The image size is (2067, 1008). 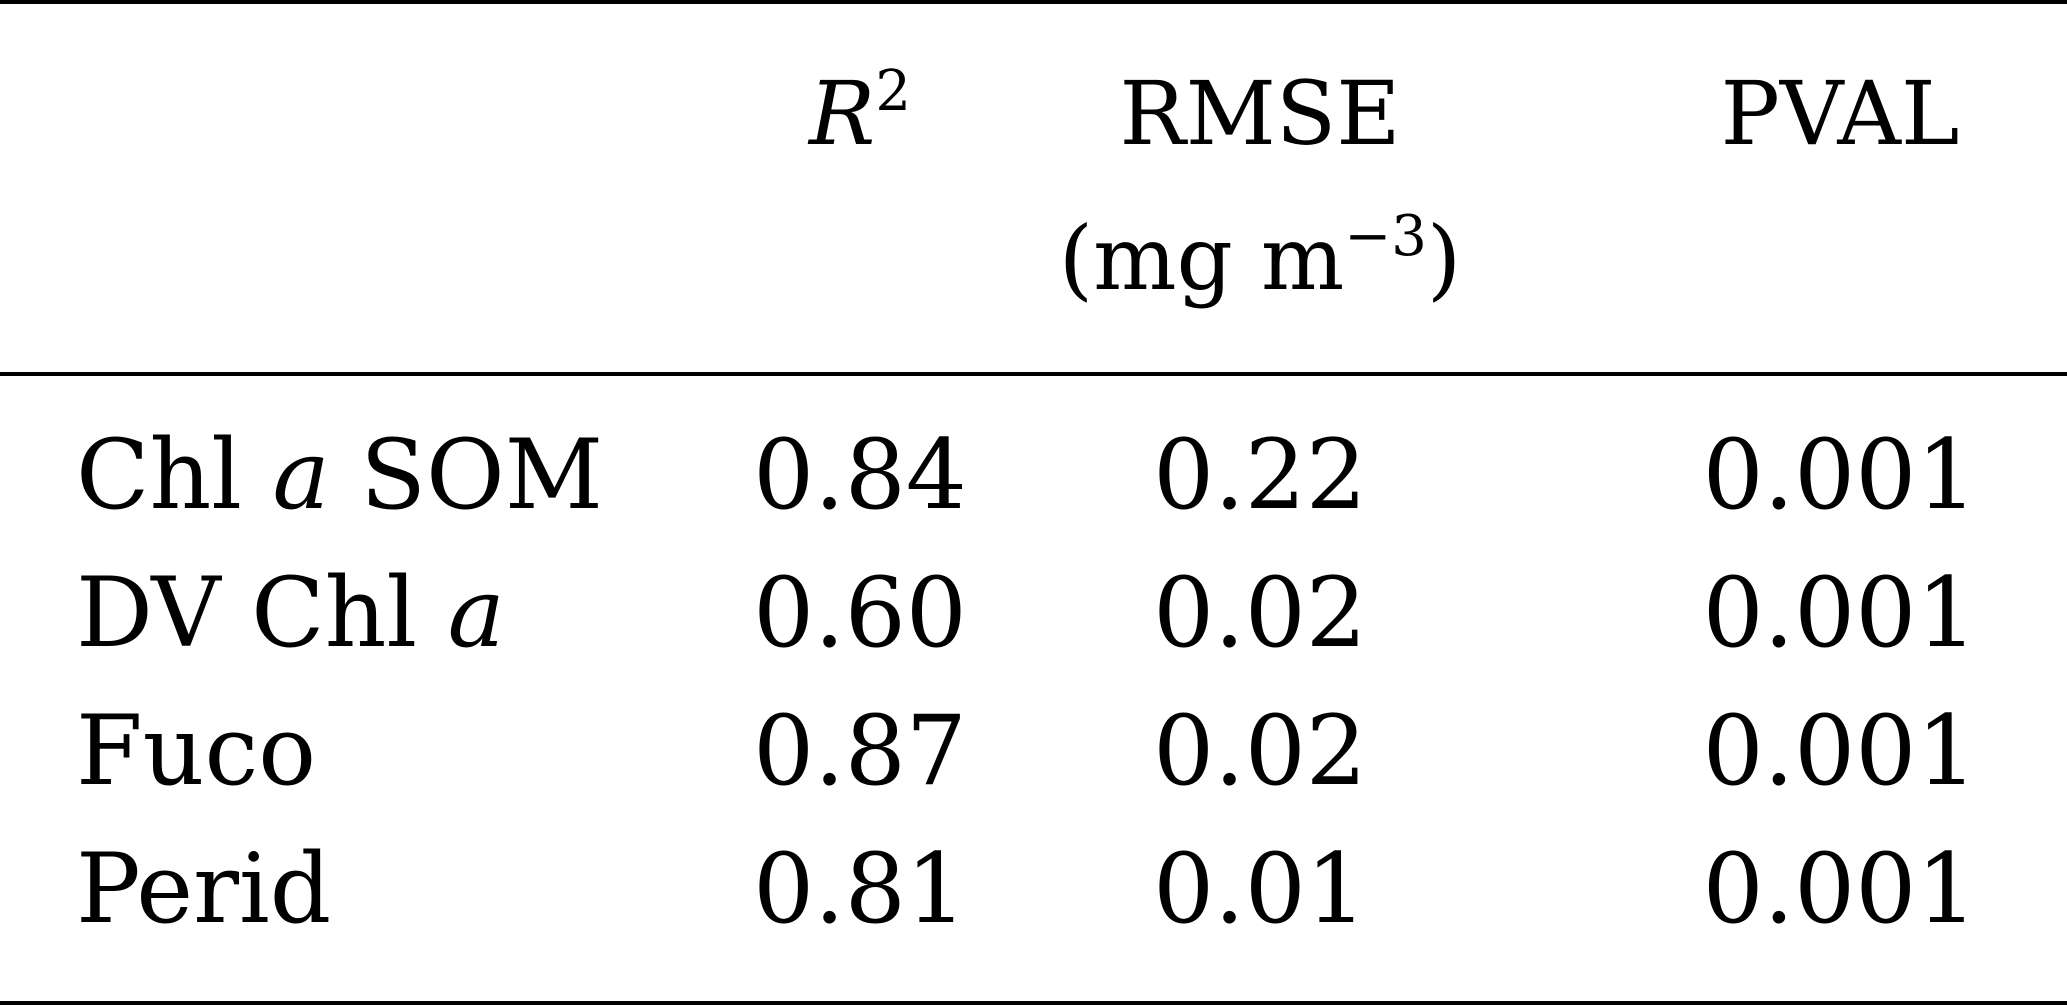 What do you see at coordinates (1033, 374) in the screenshot?
I see `header-rule` at bounding box center [1033, 374].